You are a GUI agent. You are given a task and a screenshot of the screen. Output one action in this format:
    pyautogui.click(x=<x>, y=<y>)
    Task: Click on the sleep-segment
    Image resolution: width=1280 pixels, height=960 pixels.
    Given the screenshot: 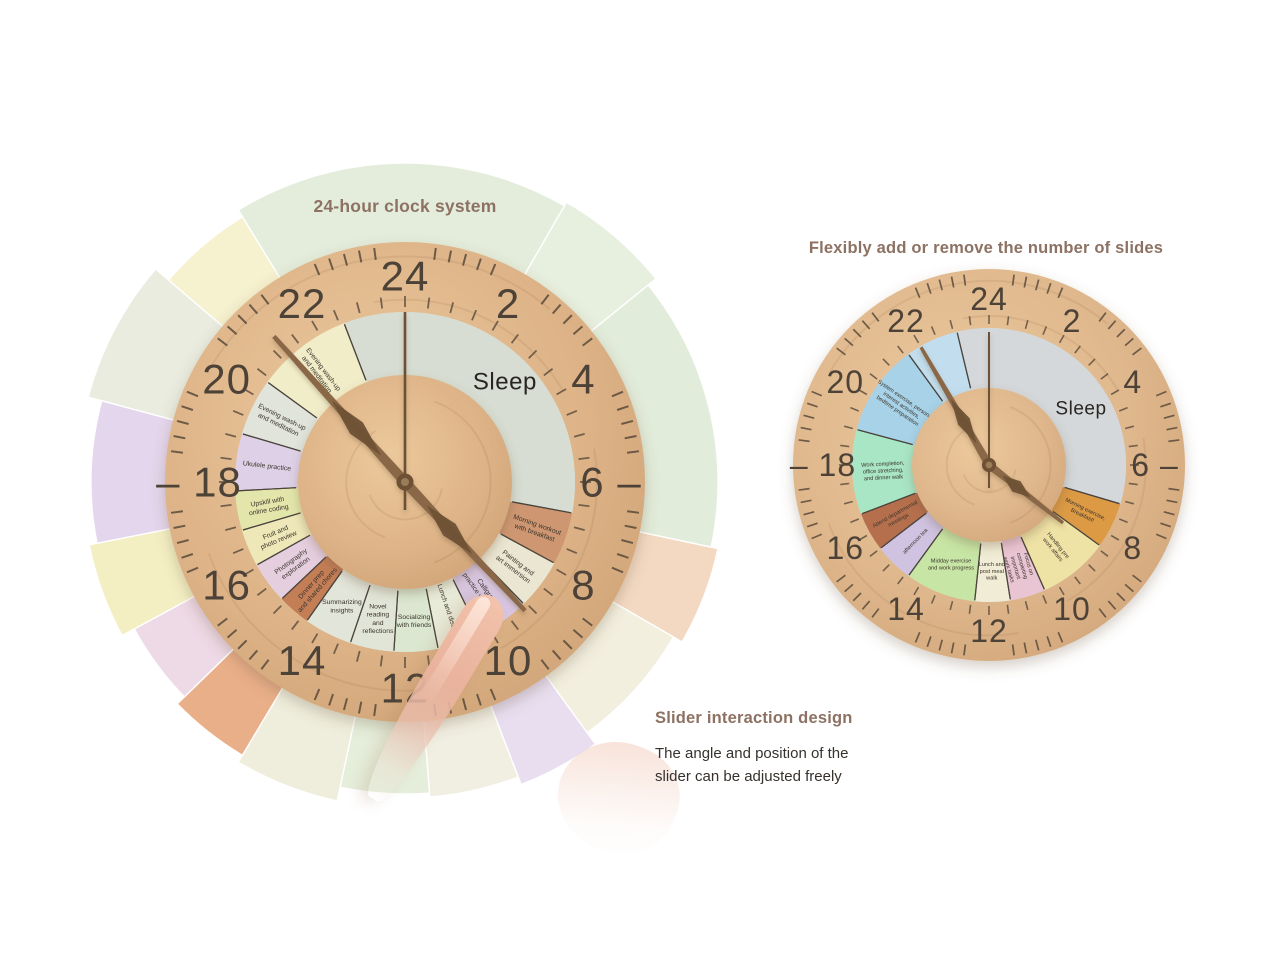 What is the action you would take?
    pyautogui.click(x=459, y=412)
    